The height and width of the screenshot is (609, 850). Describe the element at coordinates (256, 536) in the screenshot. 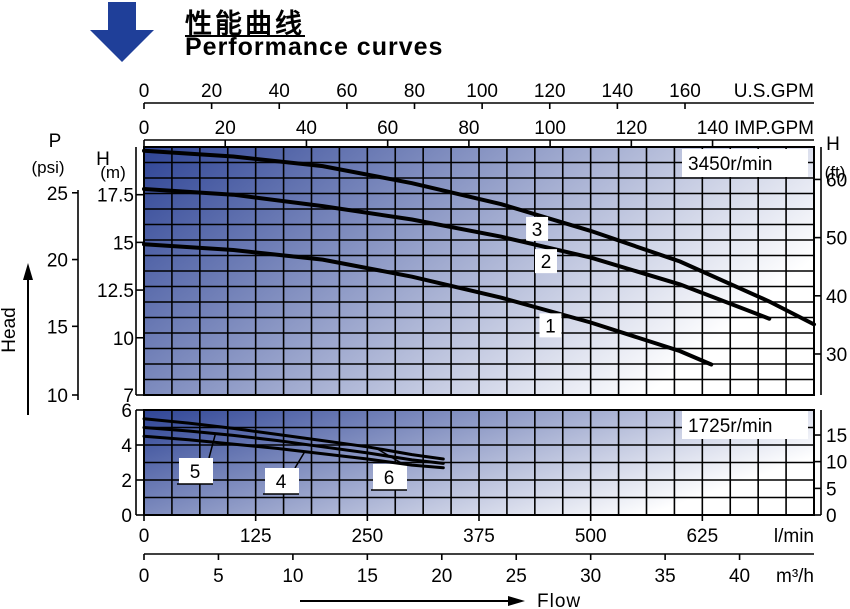

I see `lmin-tick-label: 125` at that location.